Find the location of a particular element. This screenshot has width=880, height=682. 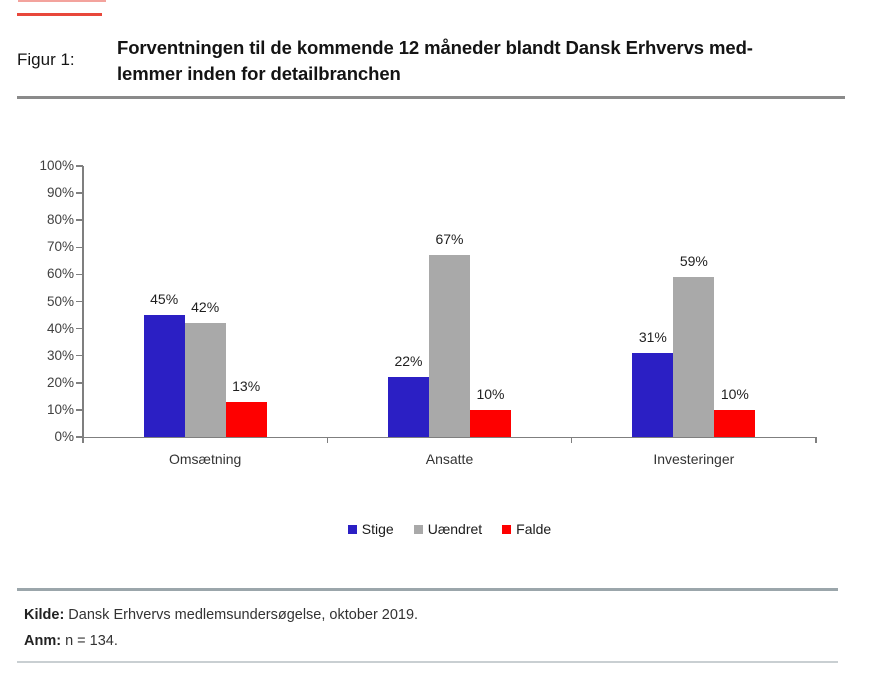

accent-line-top is located at coordinates (62, 1).